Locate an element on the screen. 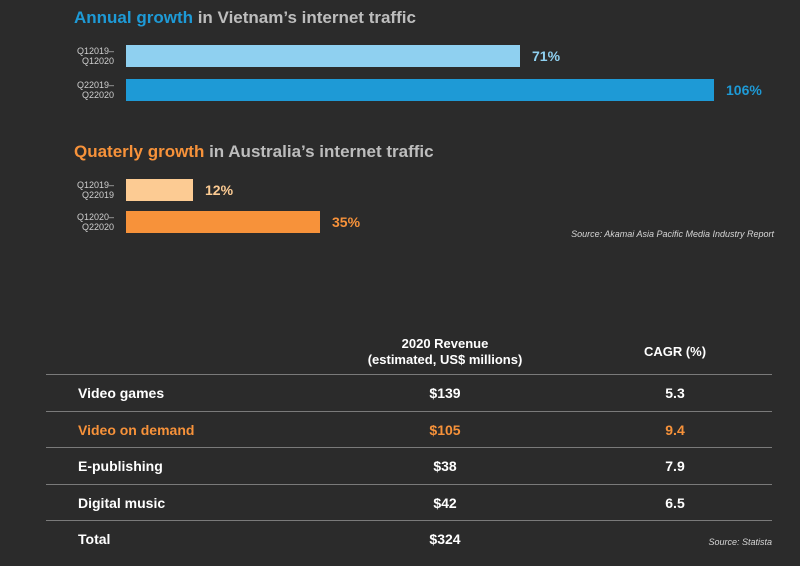 This screenshot has width=800, height=566. category-cell: Video games is located at coordinates (121, 393).